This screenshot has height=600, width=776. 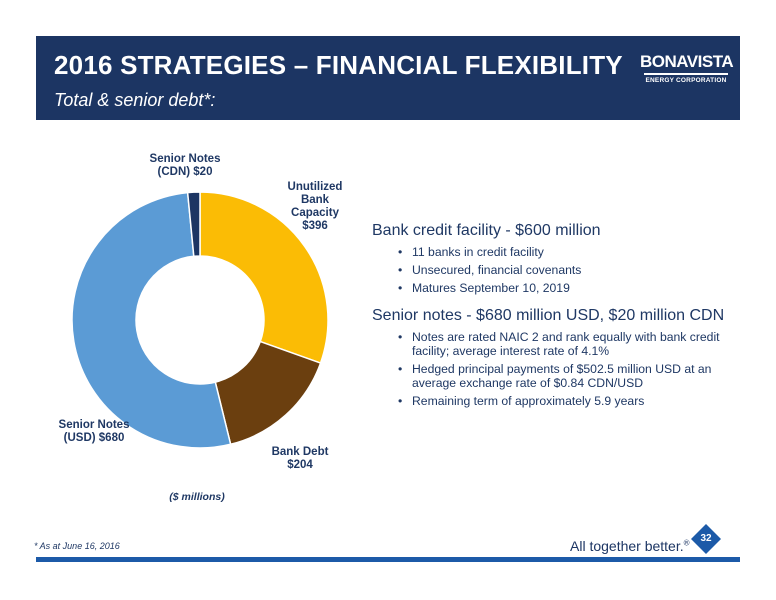 What do you see at coordinates (570, 252) in the screenshot?
I see `bullet-item: 11 banks in credit facility` at bounding box center [570, 252].